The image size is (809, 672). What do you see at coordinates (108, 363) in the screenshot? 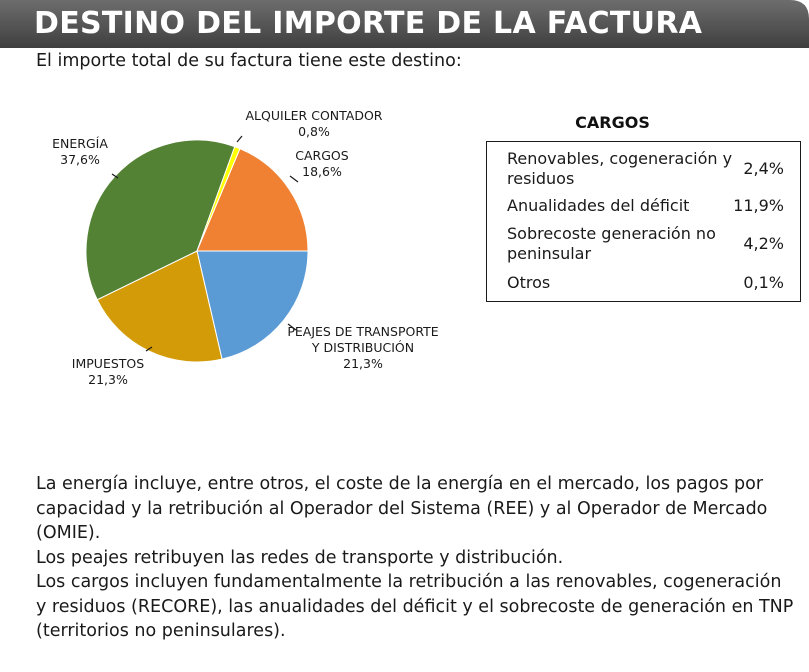
I see `slice-name-label: IMPUESTOS` at bounding box center [108, 363].